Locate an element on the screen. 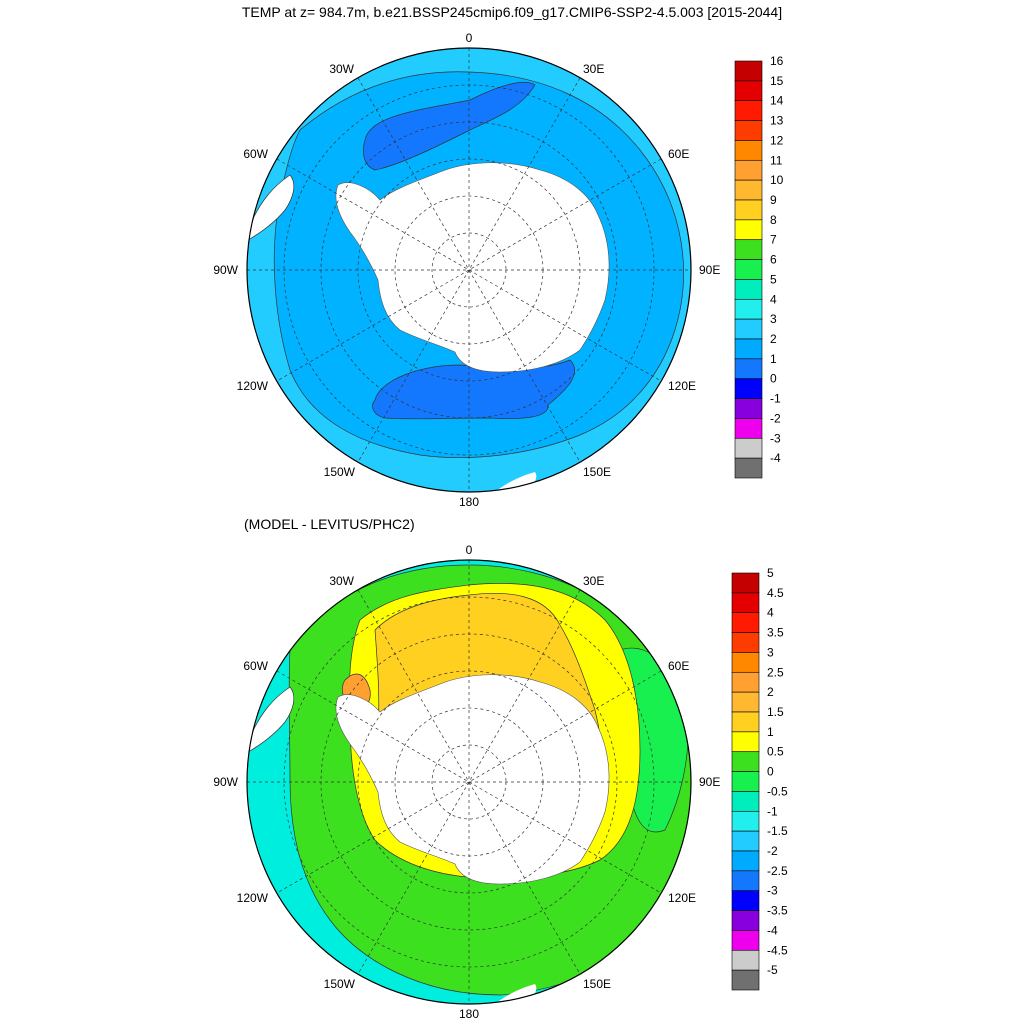 The image size is (1024, 1024). lon-label-90w: 90W is located at coordinates (225, 782).